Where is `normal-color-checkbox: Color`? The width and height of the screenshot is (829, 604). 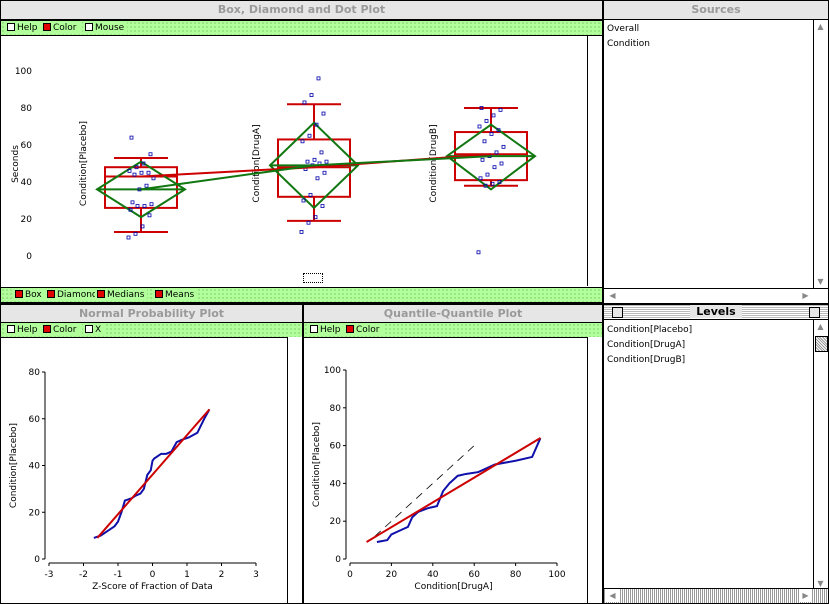 normal-color-checkbox: Color is located at coordinates (60, 330).